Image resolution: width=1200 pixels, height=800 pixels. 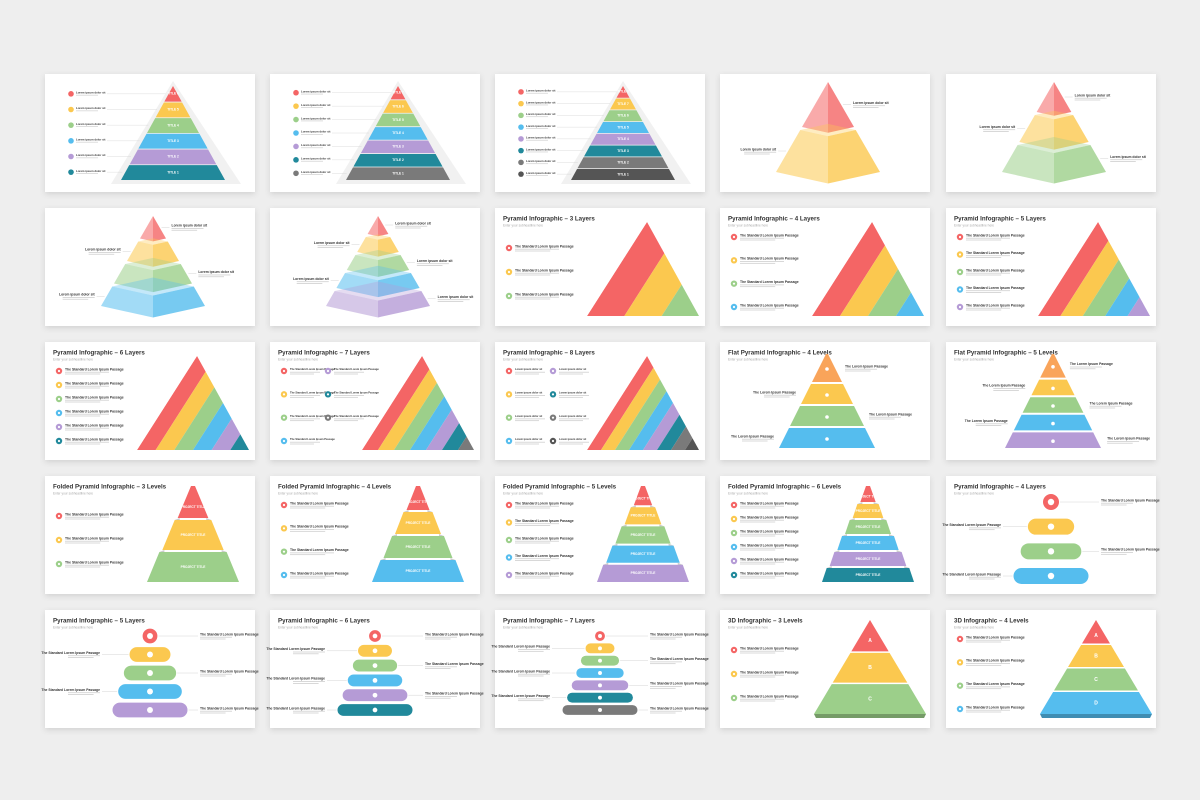 What do you see at coordinates (418, 523) in the screenshot?
I see `folded-level` at bounding box center [418, 523].